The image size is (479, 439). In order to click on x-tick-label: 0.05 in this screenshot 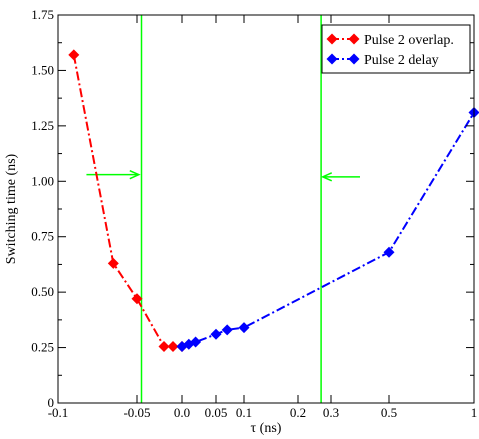, I will do `click(216, 412)`.